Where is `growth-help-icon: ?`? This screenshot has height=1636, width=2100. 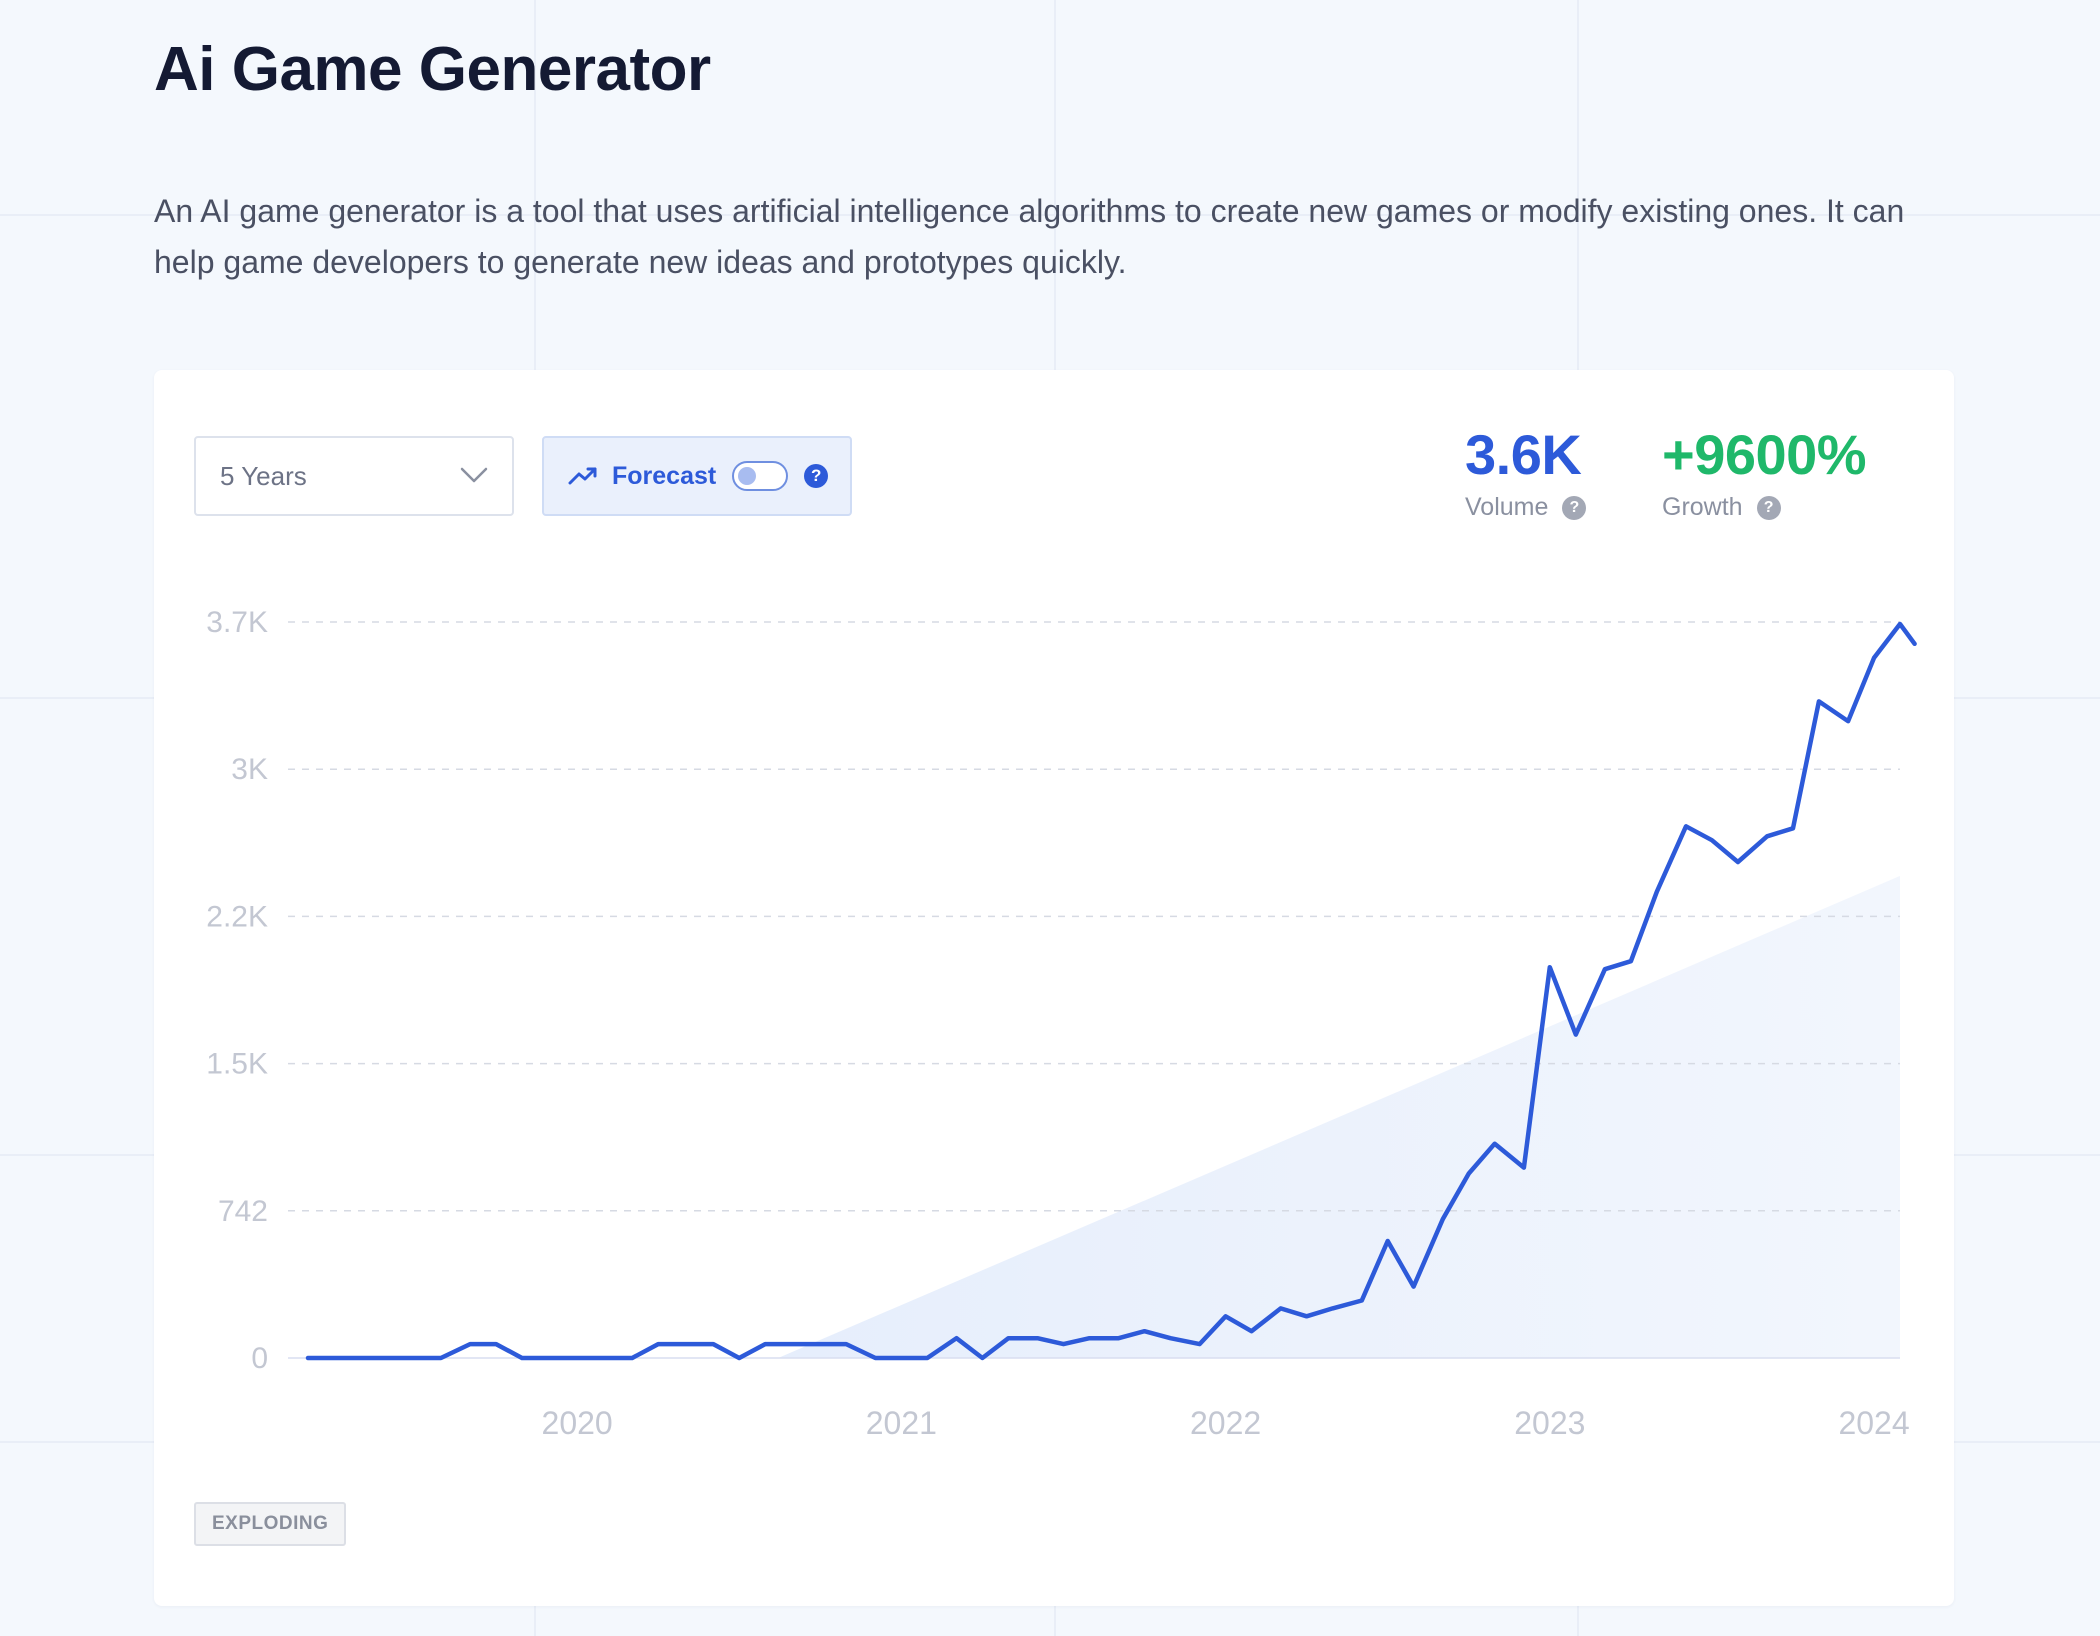
growth-help-icon: ? is located at coordinates (1768, 507).